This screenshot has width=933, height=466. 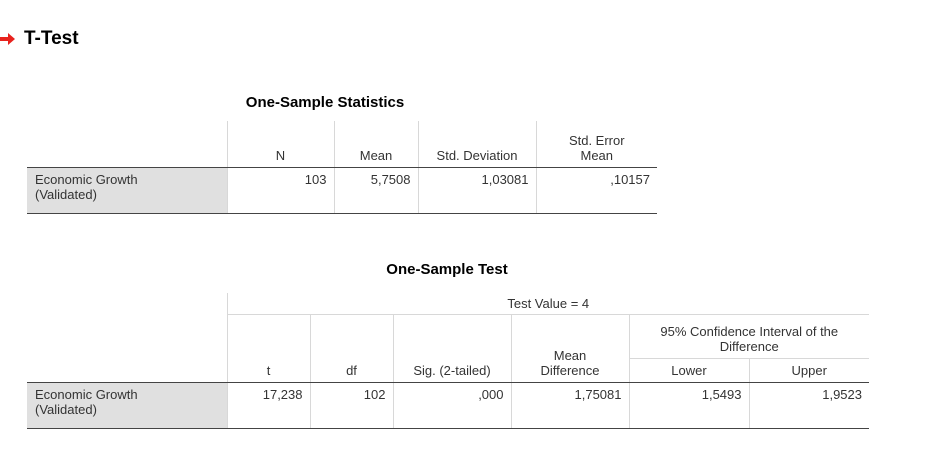 What do you see at coordinates (127, 190) in the screenshot?
I see `stats-row-label: Economic Growth (Validated)` at bounding box center [127, 190].